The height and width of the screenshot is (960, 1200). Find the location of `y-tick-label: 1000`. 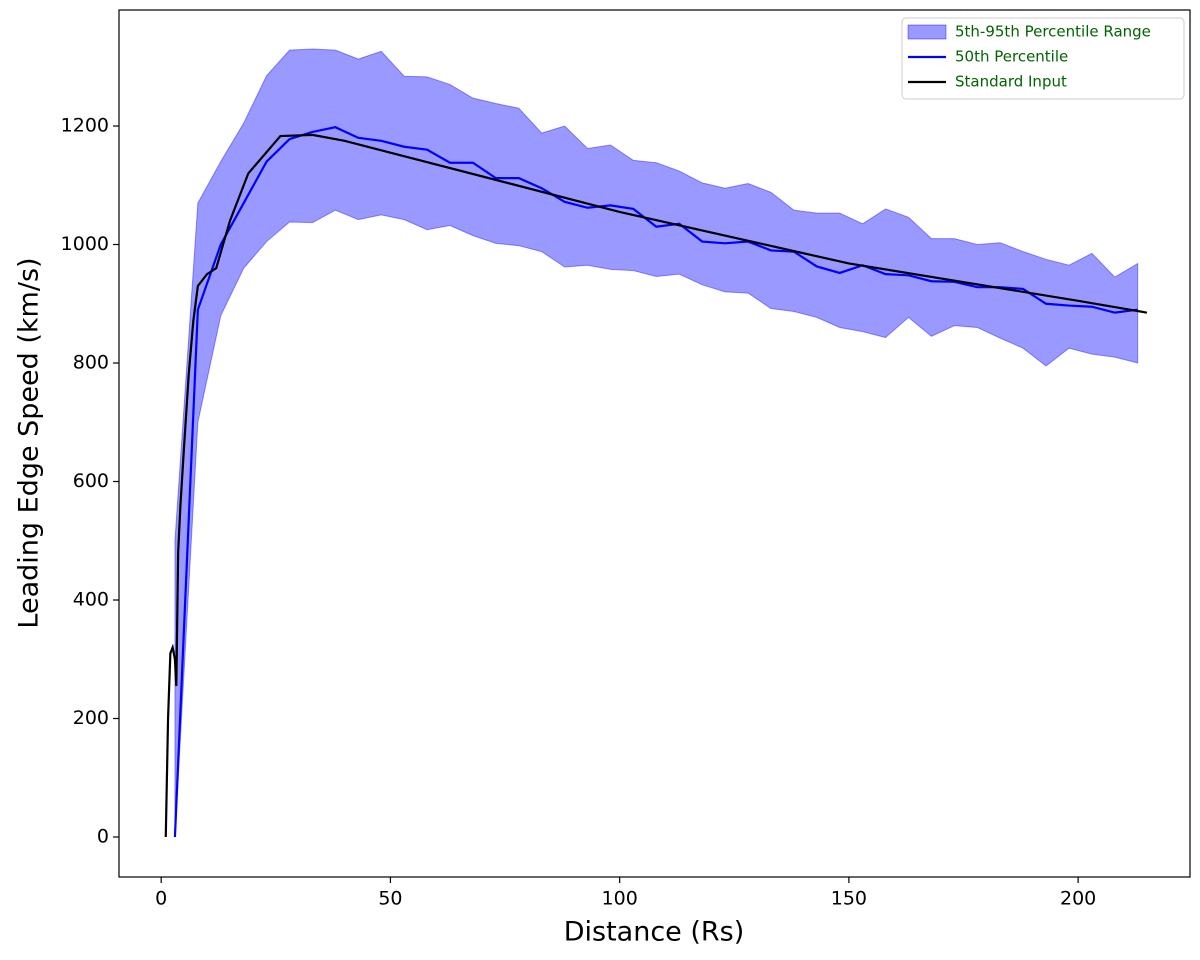

y-tick-label: 1000 is located at coordinates (85, 244).